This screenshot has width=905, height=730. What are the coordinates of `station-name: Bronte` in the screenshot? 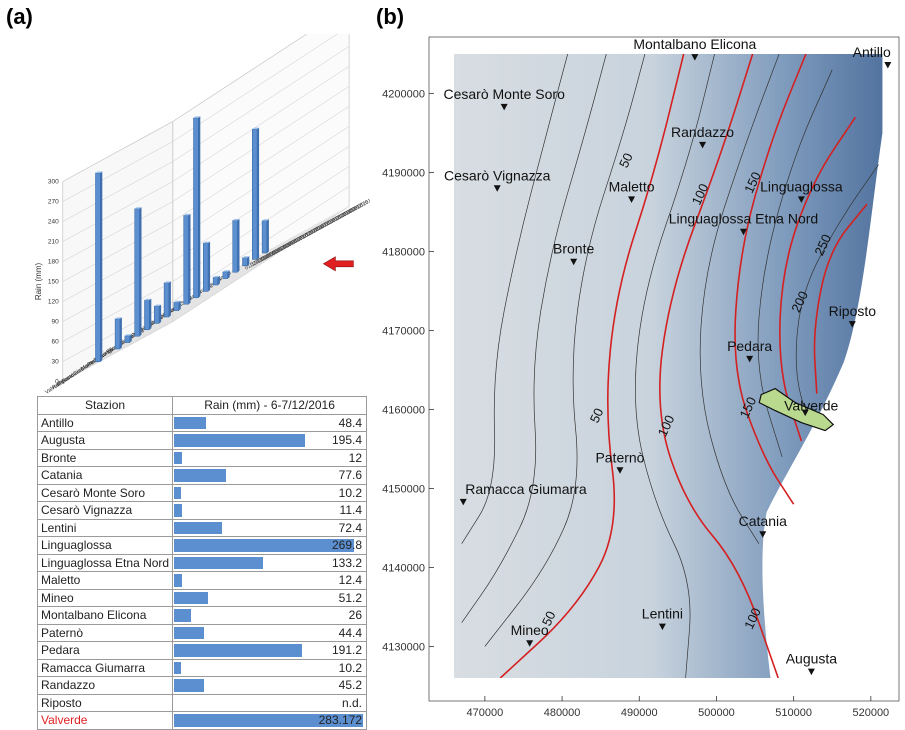 It's located at (105, 457).